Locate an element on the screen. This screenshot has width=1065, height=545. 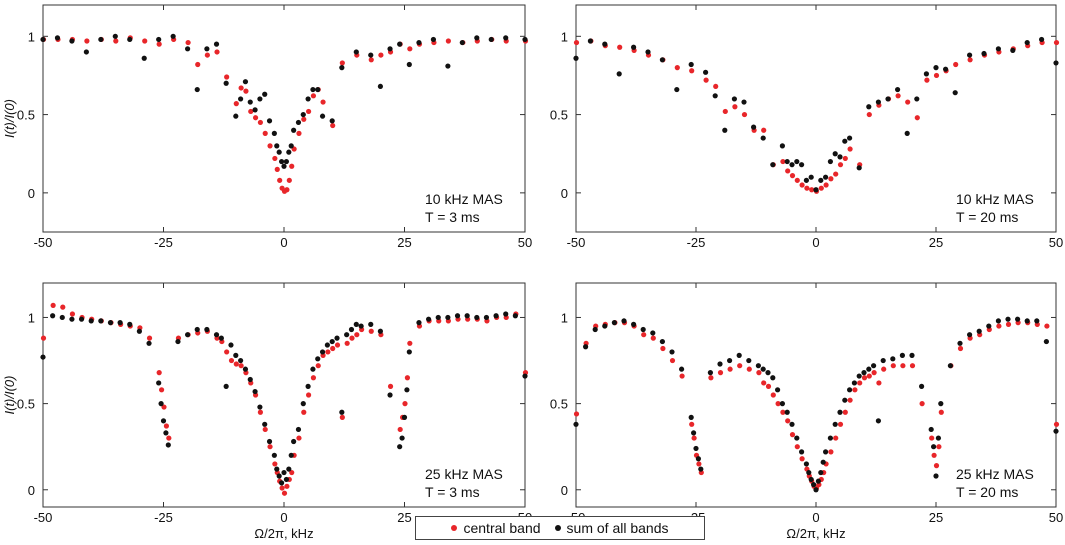
series-sum-of-all-bands is located at coordinates (284, 101).